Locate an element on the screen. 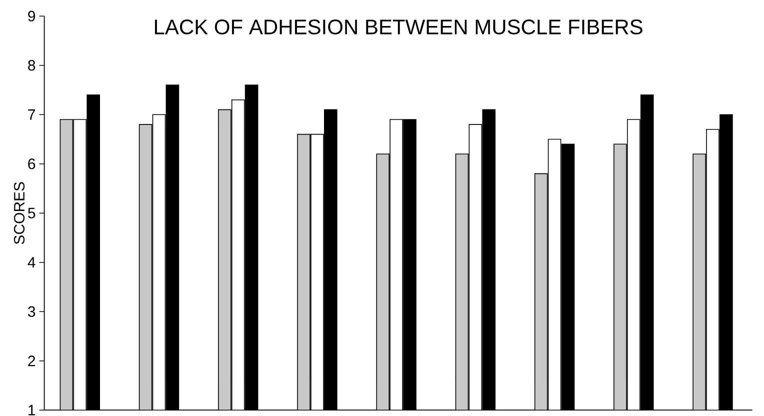 This screenshot has height=416, width=764. y-tick-label: 6 is located at coordinates (32, 164).